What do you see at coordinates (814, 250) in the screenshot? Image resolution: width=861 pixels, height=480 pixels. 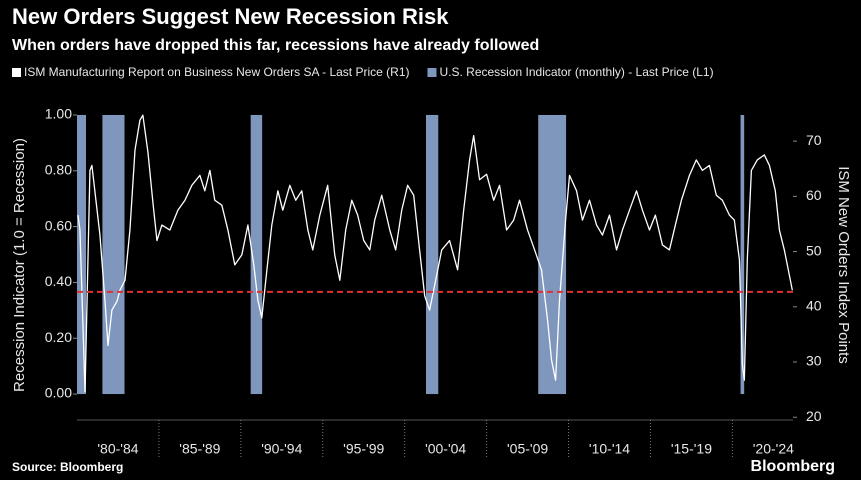 I see `y2-tick-label: 50` at bounding box center [814, 250].